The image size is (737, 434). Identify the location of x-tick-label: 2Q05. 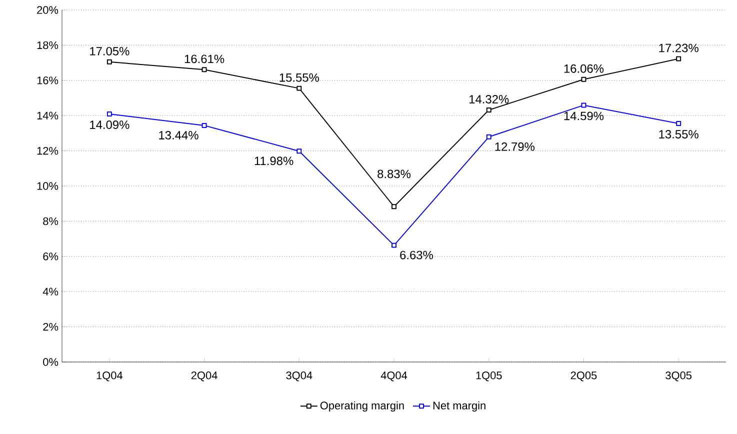
(583, 377).